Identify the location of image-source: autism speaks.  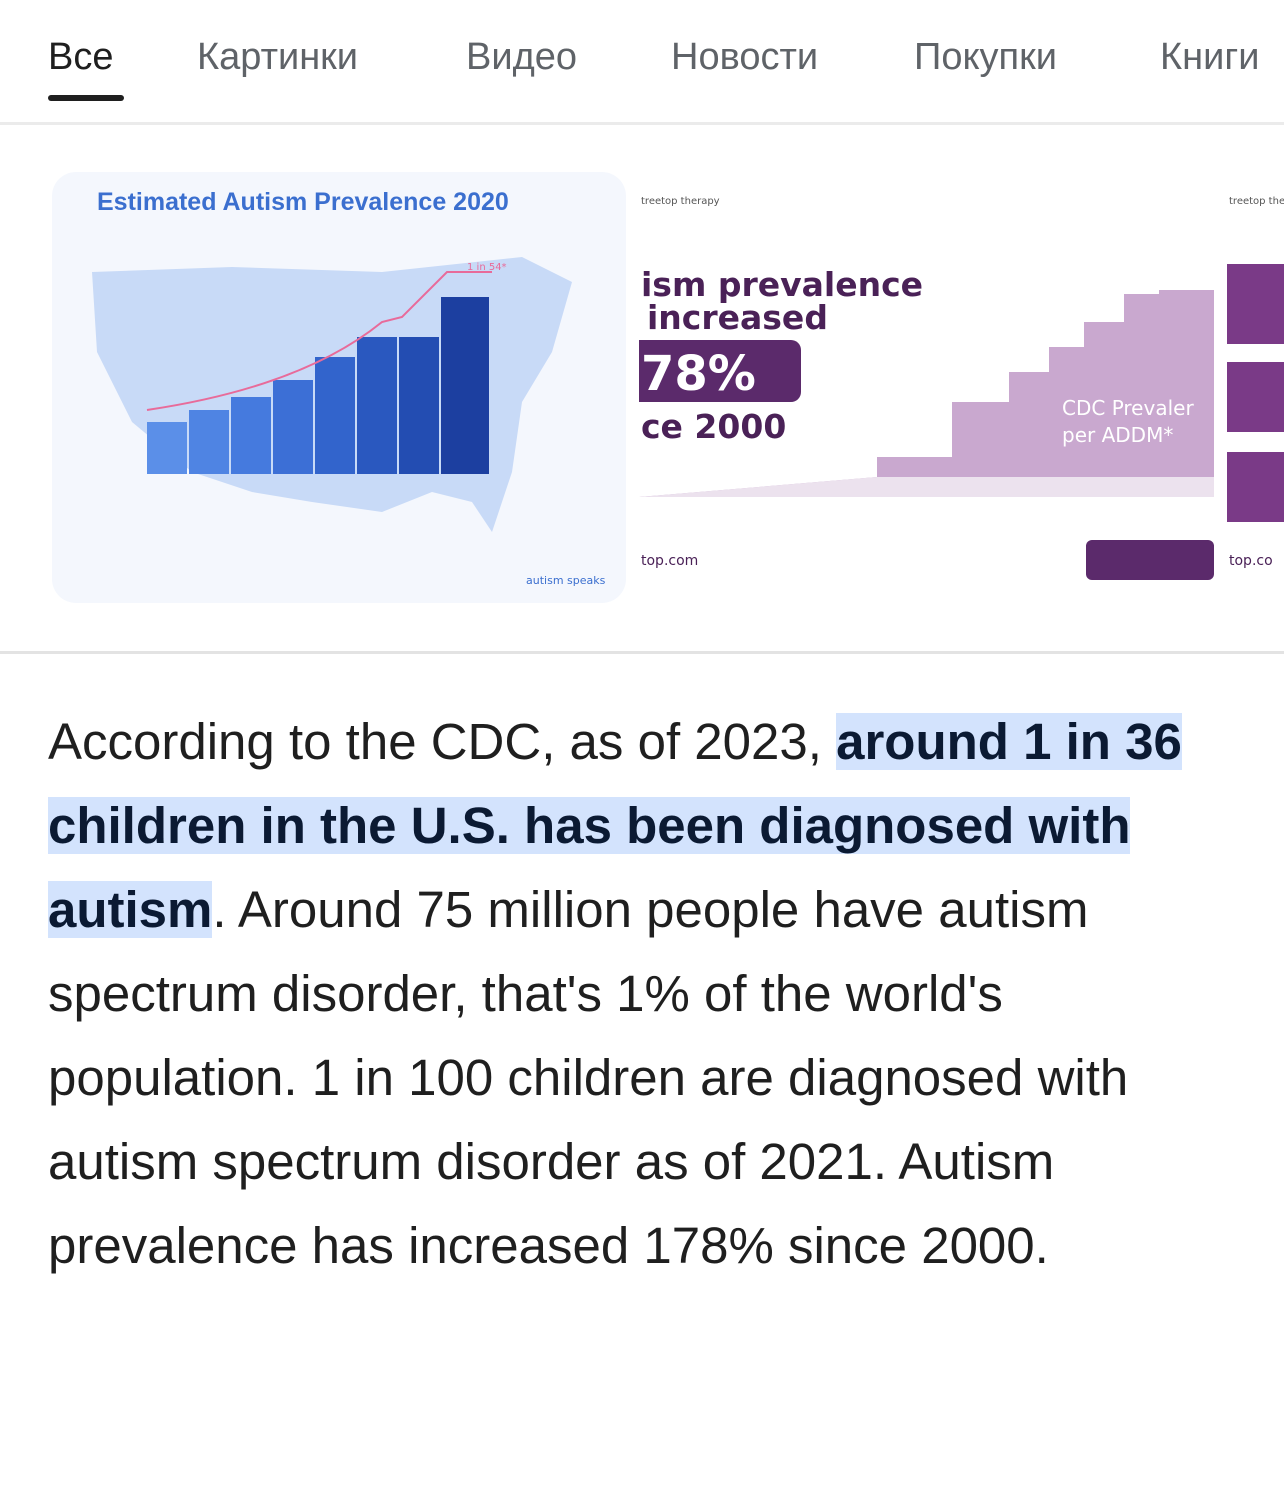
(566, 580).